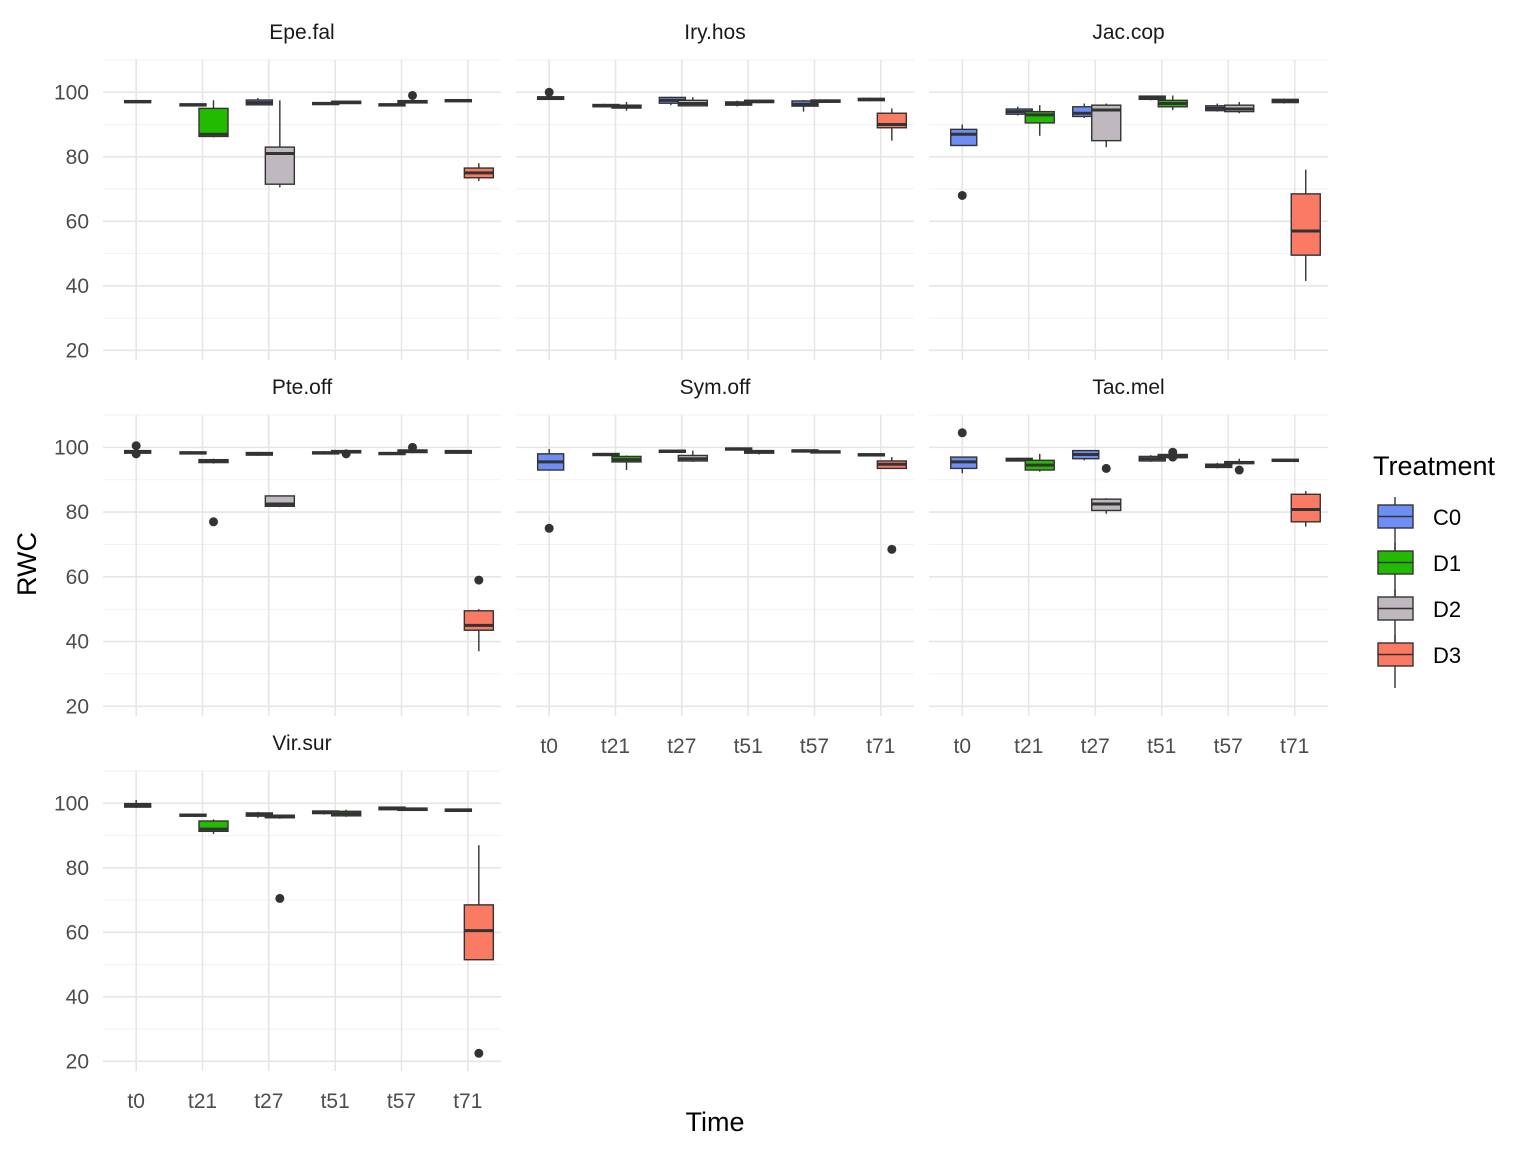 Image resolution: width=1536 pixels, height=1152 pixels. What do you see at coordinates (1128, 387) in the screenshot?
I see `facet-title: Tac.mel` at bounding box center [1128, 387].